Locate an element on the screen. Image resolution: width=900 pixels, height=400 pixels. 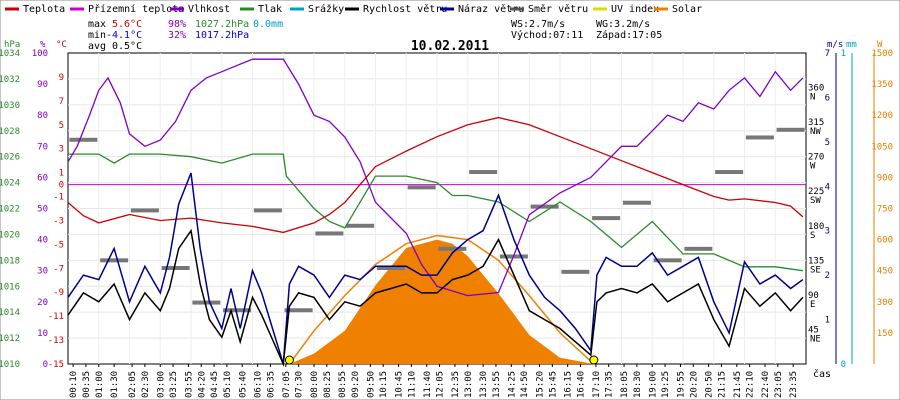
left-axis-unit: °C is located at coordinates (61, 45).